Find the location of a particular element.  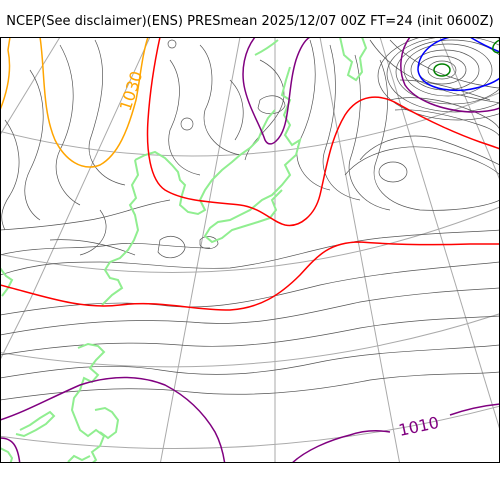

contour-1010-d is located at coordinates (276, 91).